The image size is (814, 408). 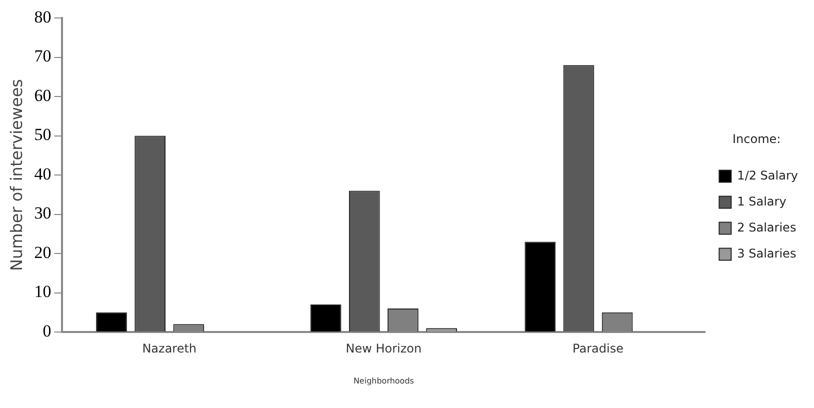 I want to click on y-tick-label: 50, so click(x=43, y=134).